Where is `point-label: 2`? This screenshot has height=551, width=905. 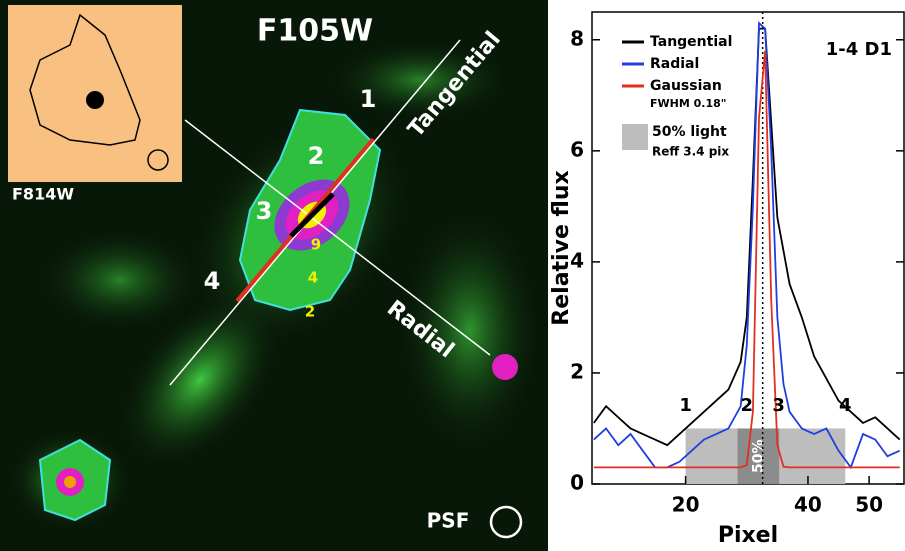
point-label: 2 is located at coordinates (316, 156).